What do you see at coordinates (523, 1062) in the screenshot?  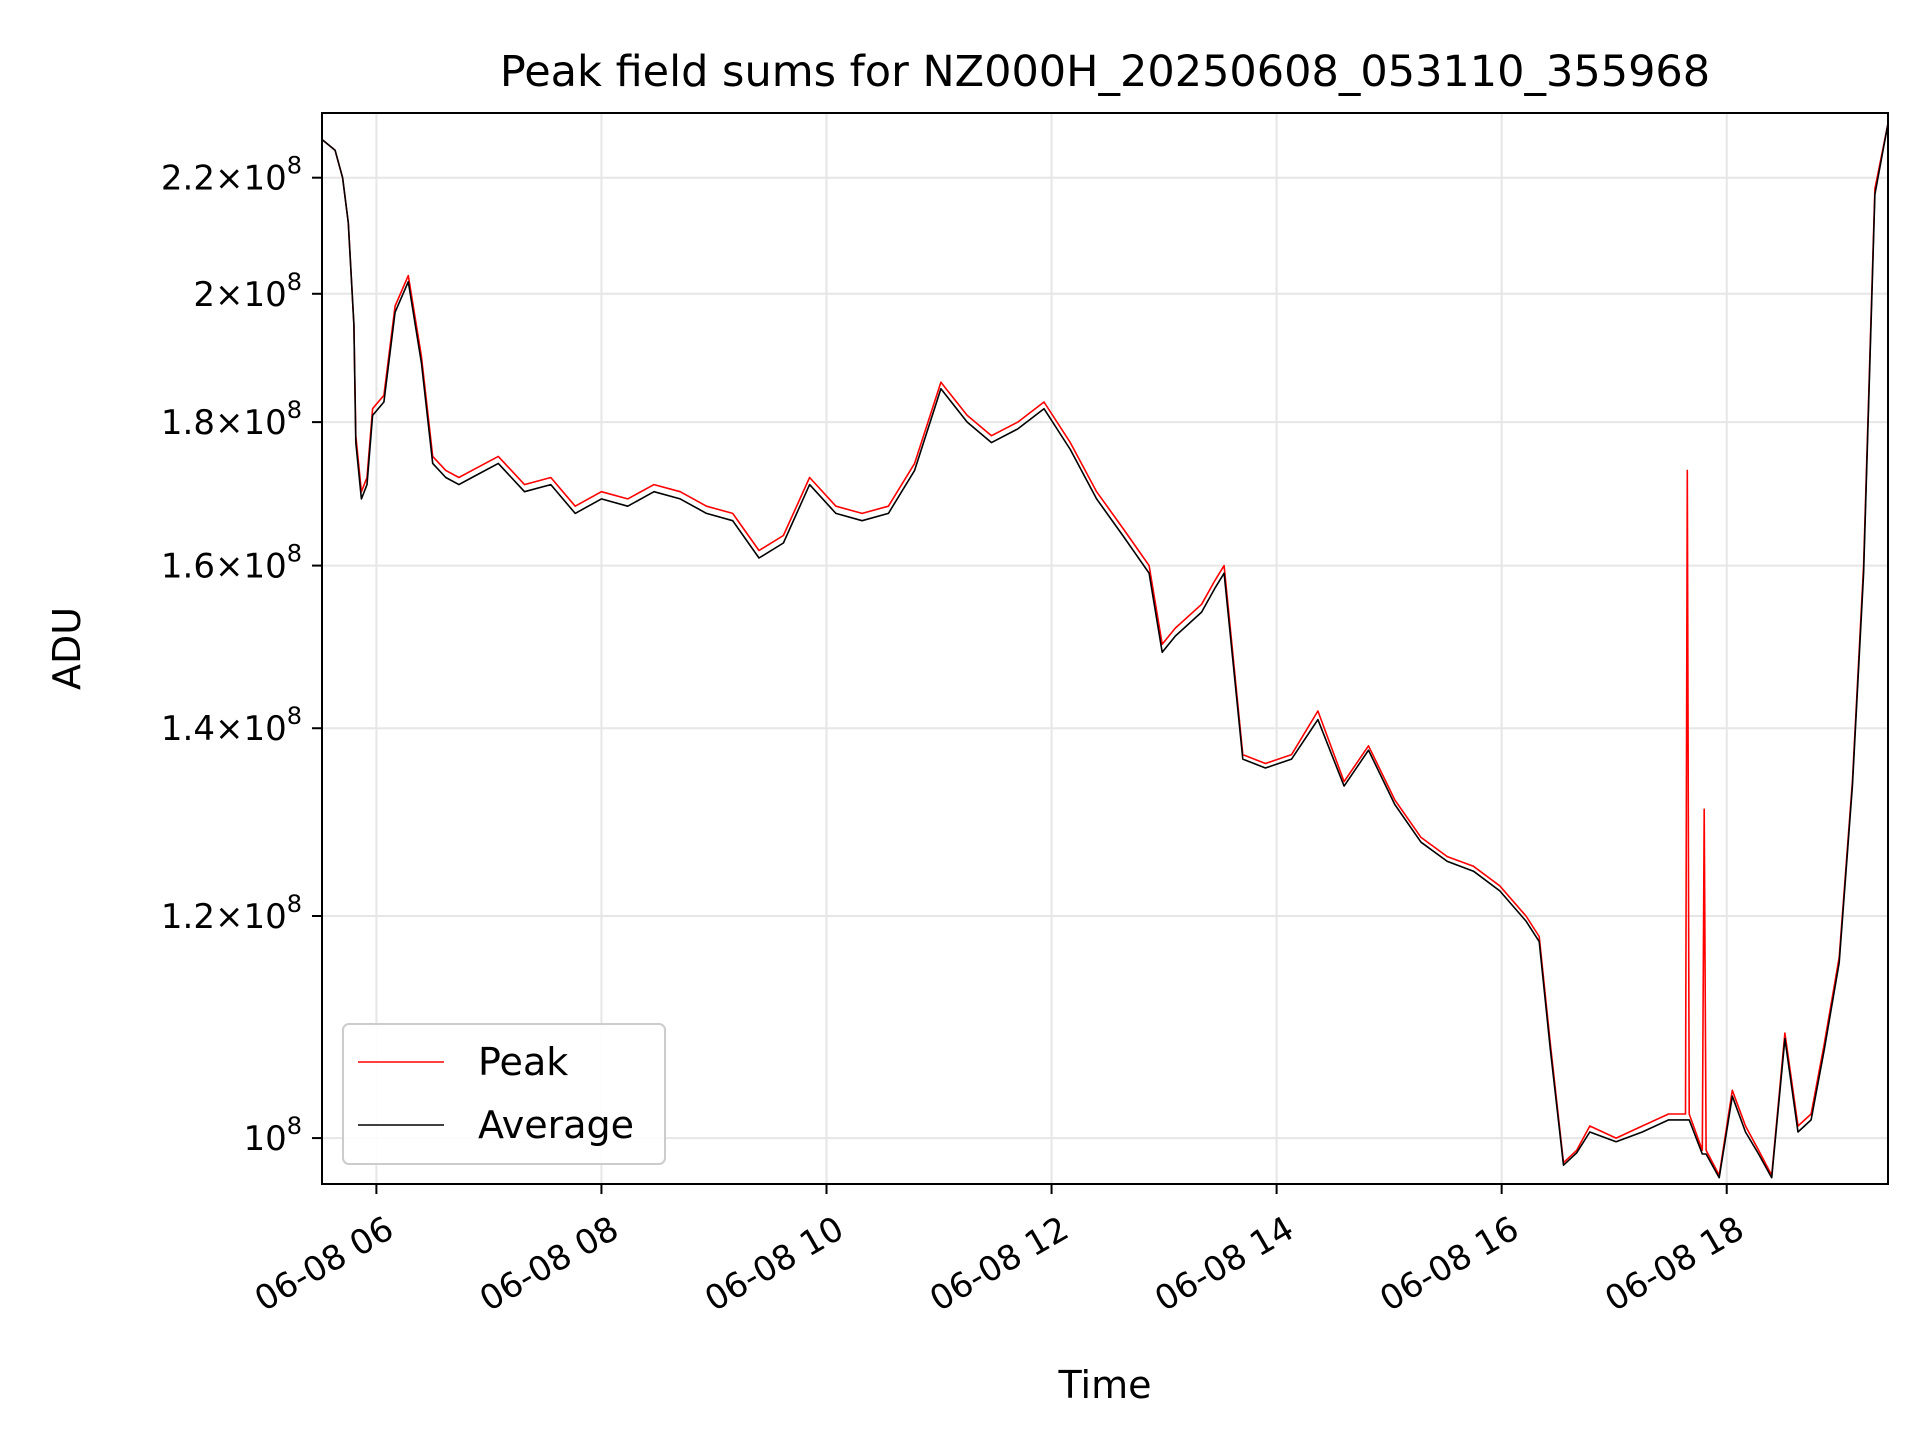 I see `legend-label-peak: Peak` at bounding box center [523, 1062].